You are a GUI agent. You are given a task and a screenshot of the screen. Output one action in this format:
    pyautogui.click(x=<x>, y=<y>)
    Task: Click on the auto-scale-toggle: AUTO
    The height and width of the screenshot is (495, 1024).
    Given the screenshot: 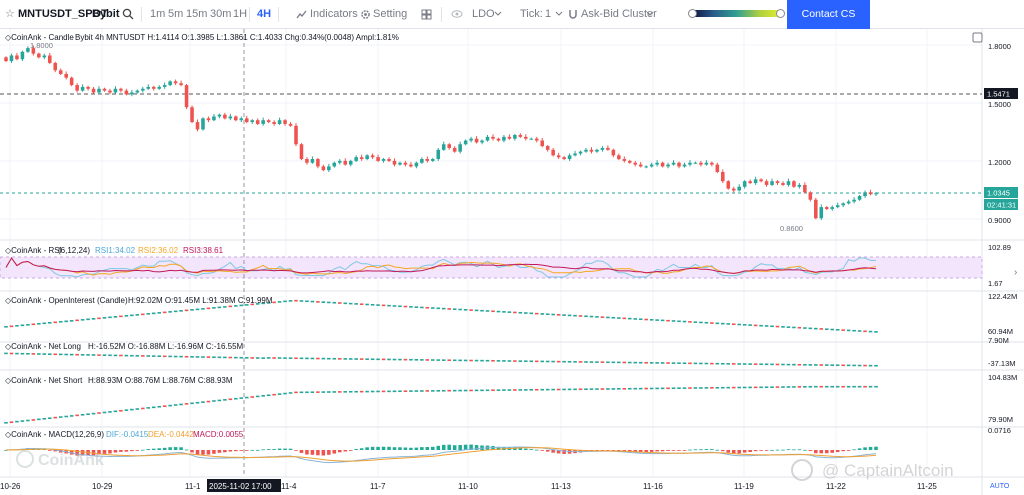 What is the action you would take?
    pyautogui.click(x=1000, y=486)
    